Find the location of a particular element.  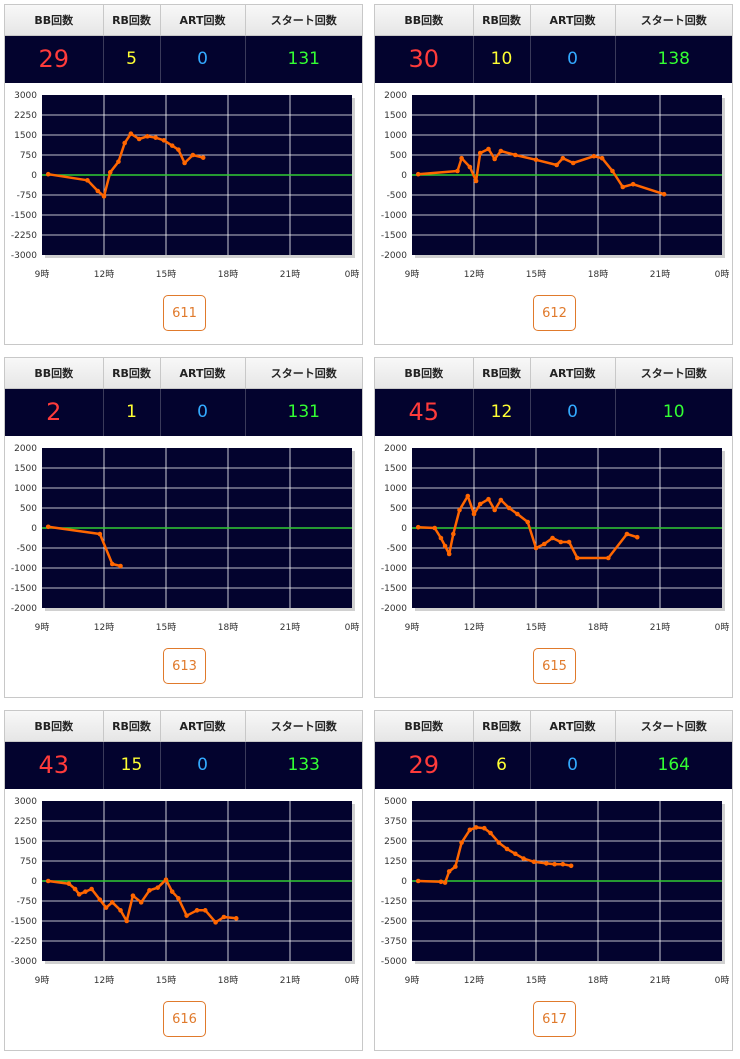

rb-count: 10 is located at coordinates (502, 59).